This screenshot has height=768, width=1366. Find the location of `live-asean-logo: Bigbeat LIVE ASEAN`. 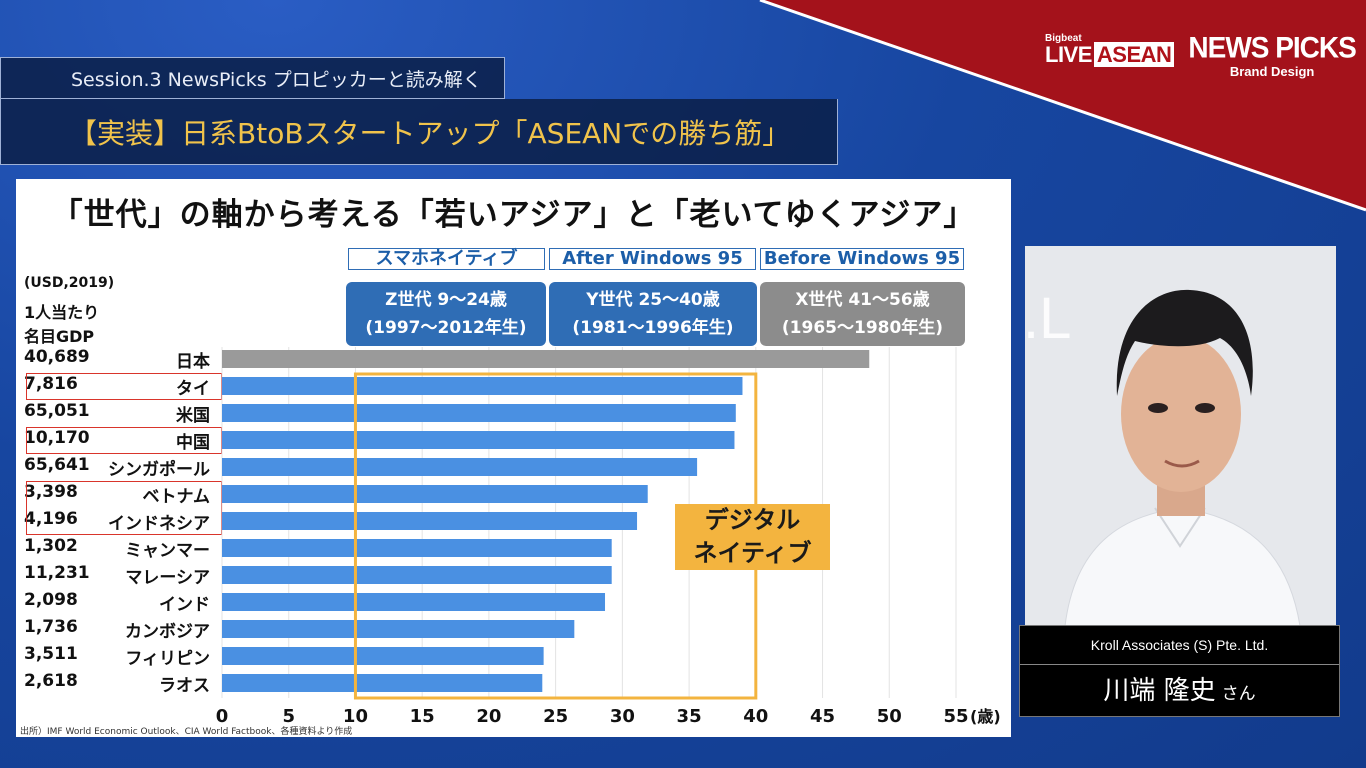

live-asean-logo: Bigbeat LIVE ASEAN is located at coordinates (1110, 50).